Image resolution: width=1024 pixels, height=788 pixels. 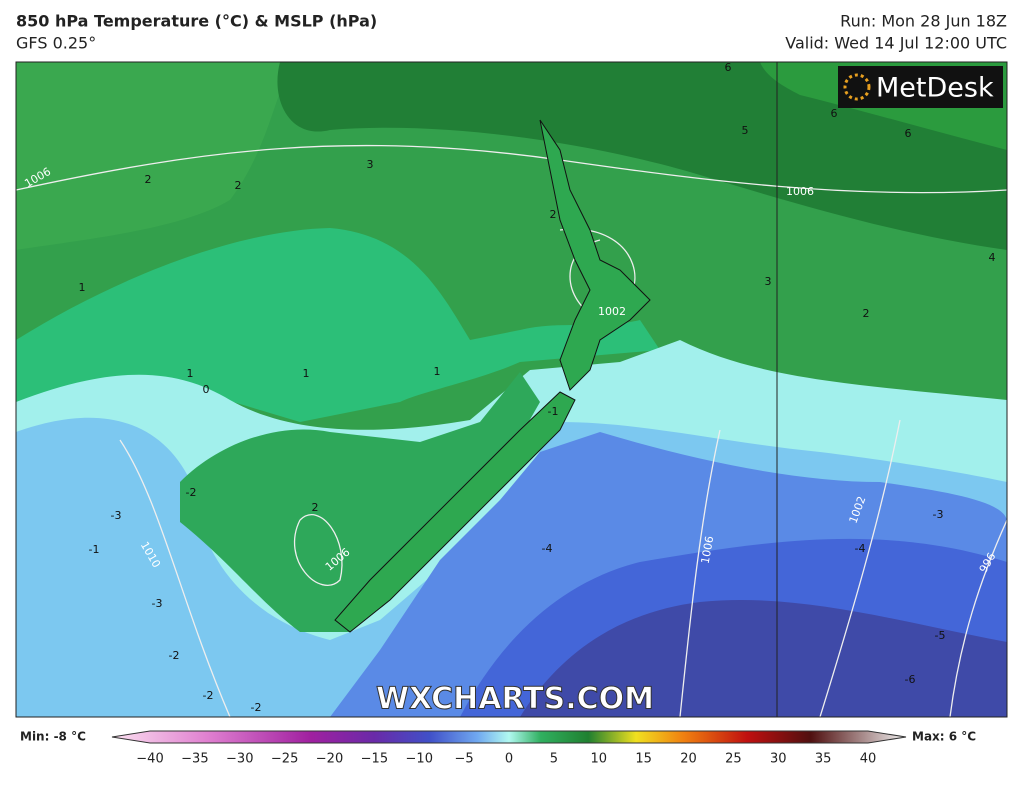 I want to click on min-label: Min: -8 °C, so click(x=53, y=737).